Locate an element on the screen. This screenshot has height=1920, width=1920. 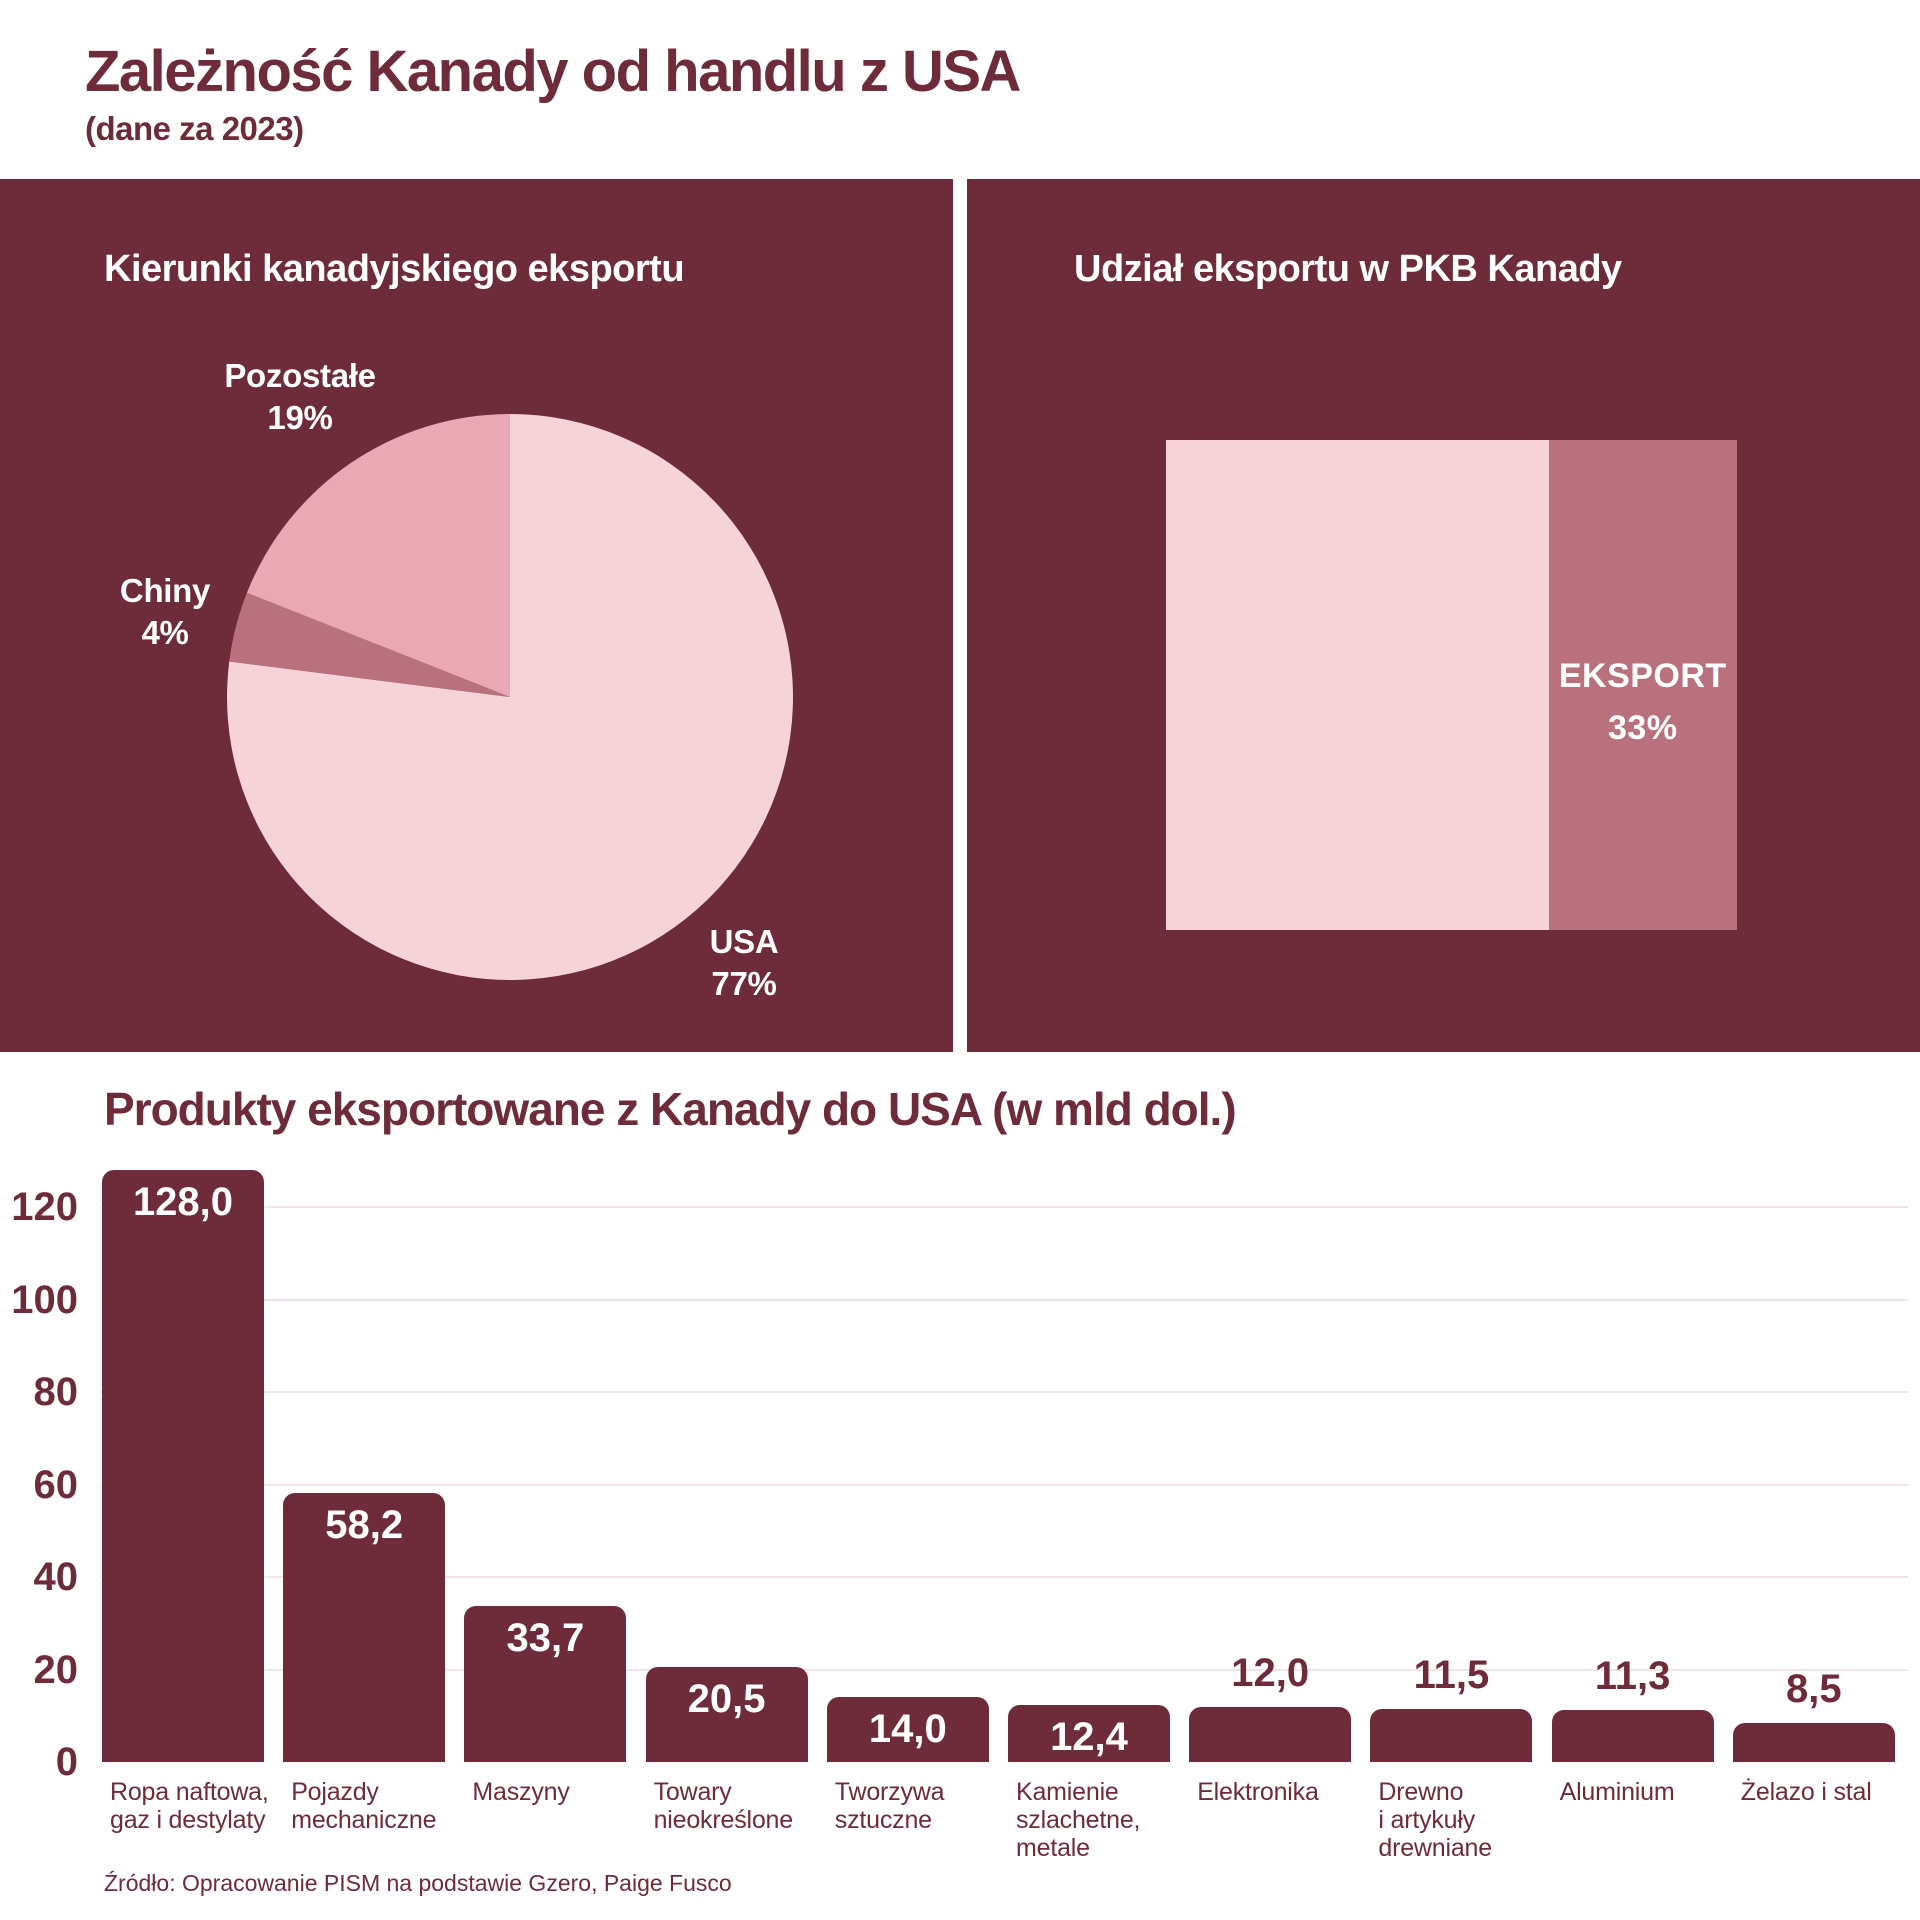
bar-category-line: Towary is located at coordinates (692, 1792).